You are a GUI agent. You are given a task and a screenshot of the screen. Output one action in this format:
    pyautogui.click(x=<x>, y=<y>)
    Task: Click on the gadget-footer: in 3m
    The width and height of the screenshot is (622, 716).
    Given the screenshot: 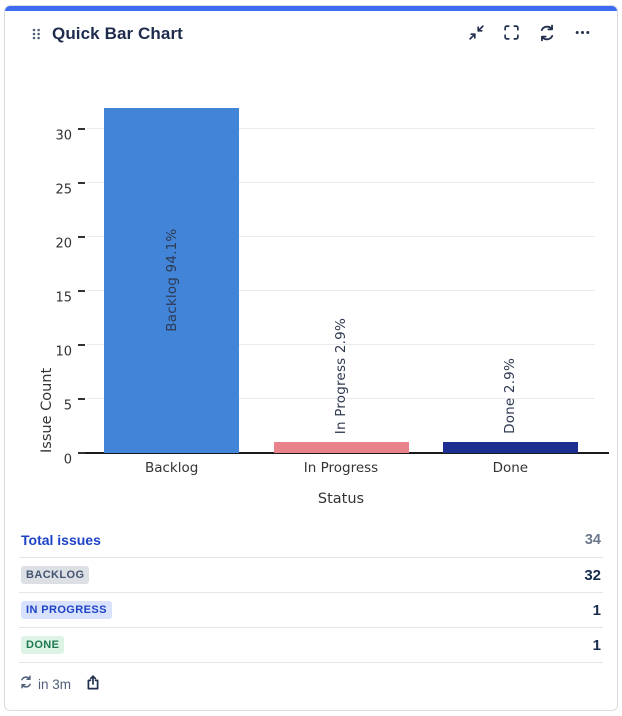 What is the action you would take?
    pyautogui.click(x=311, y=684)
    